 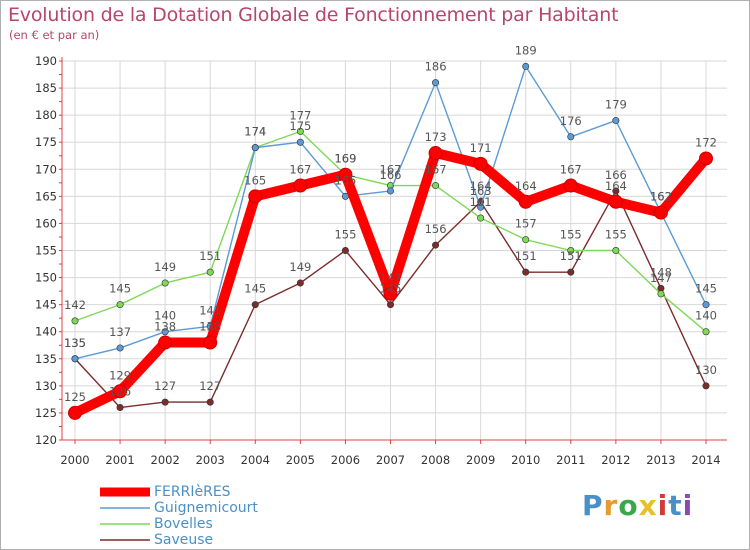 I want to click on data-label: 186, so click(x=436, y=67).